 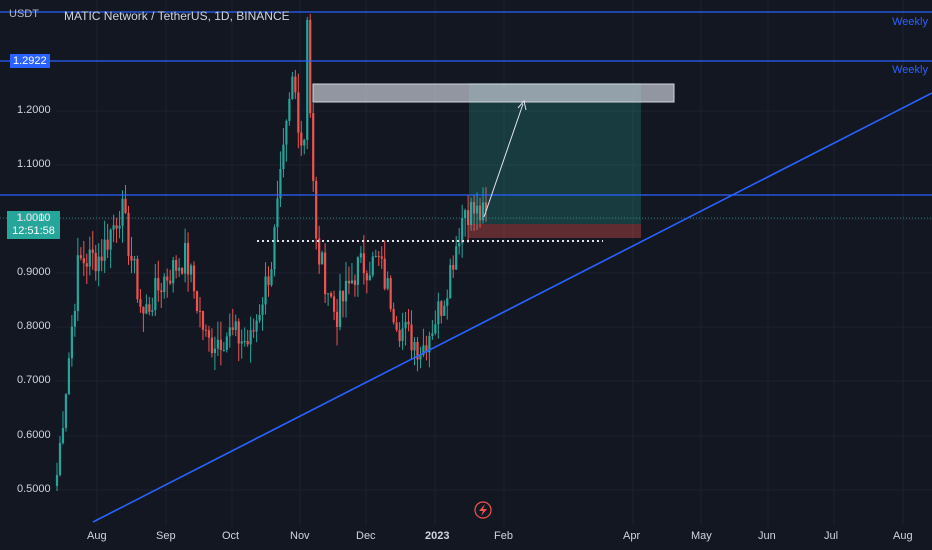 I want to click on symbol-title: MATIC Network / TetherUS, 1D, BINANCE, so click(x=177, y=16).